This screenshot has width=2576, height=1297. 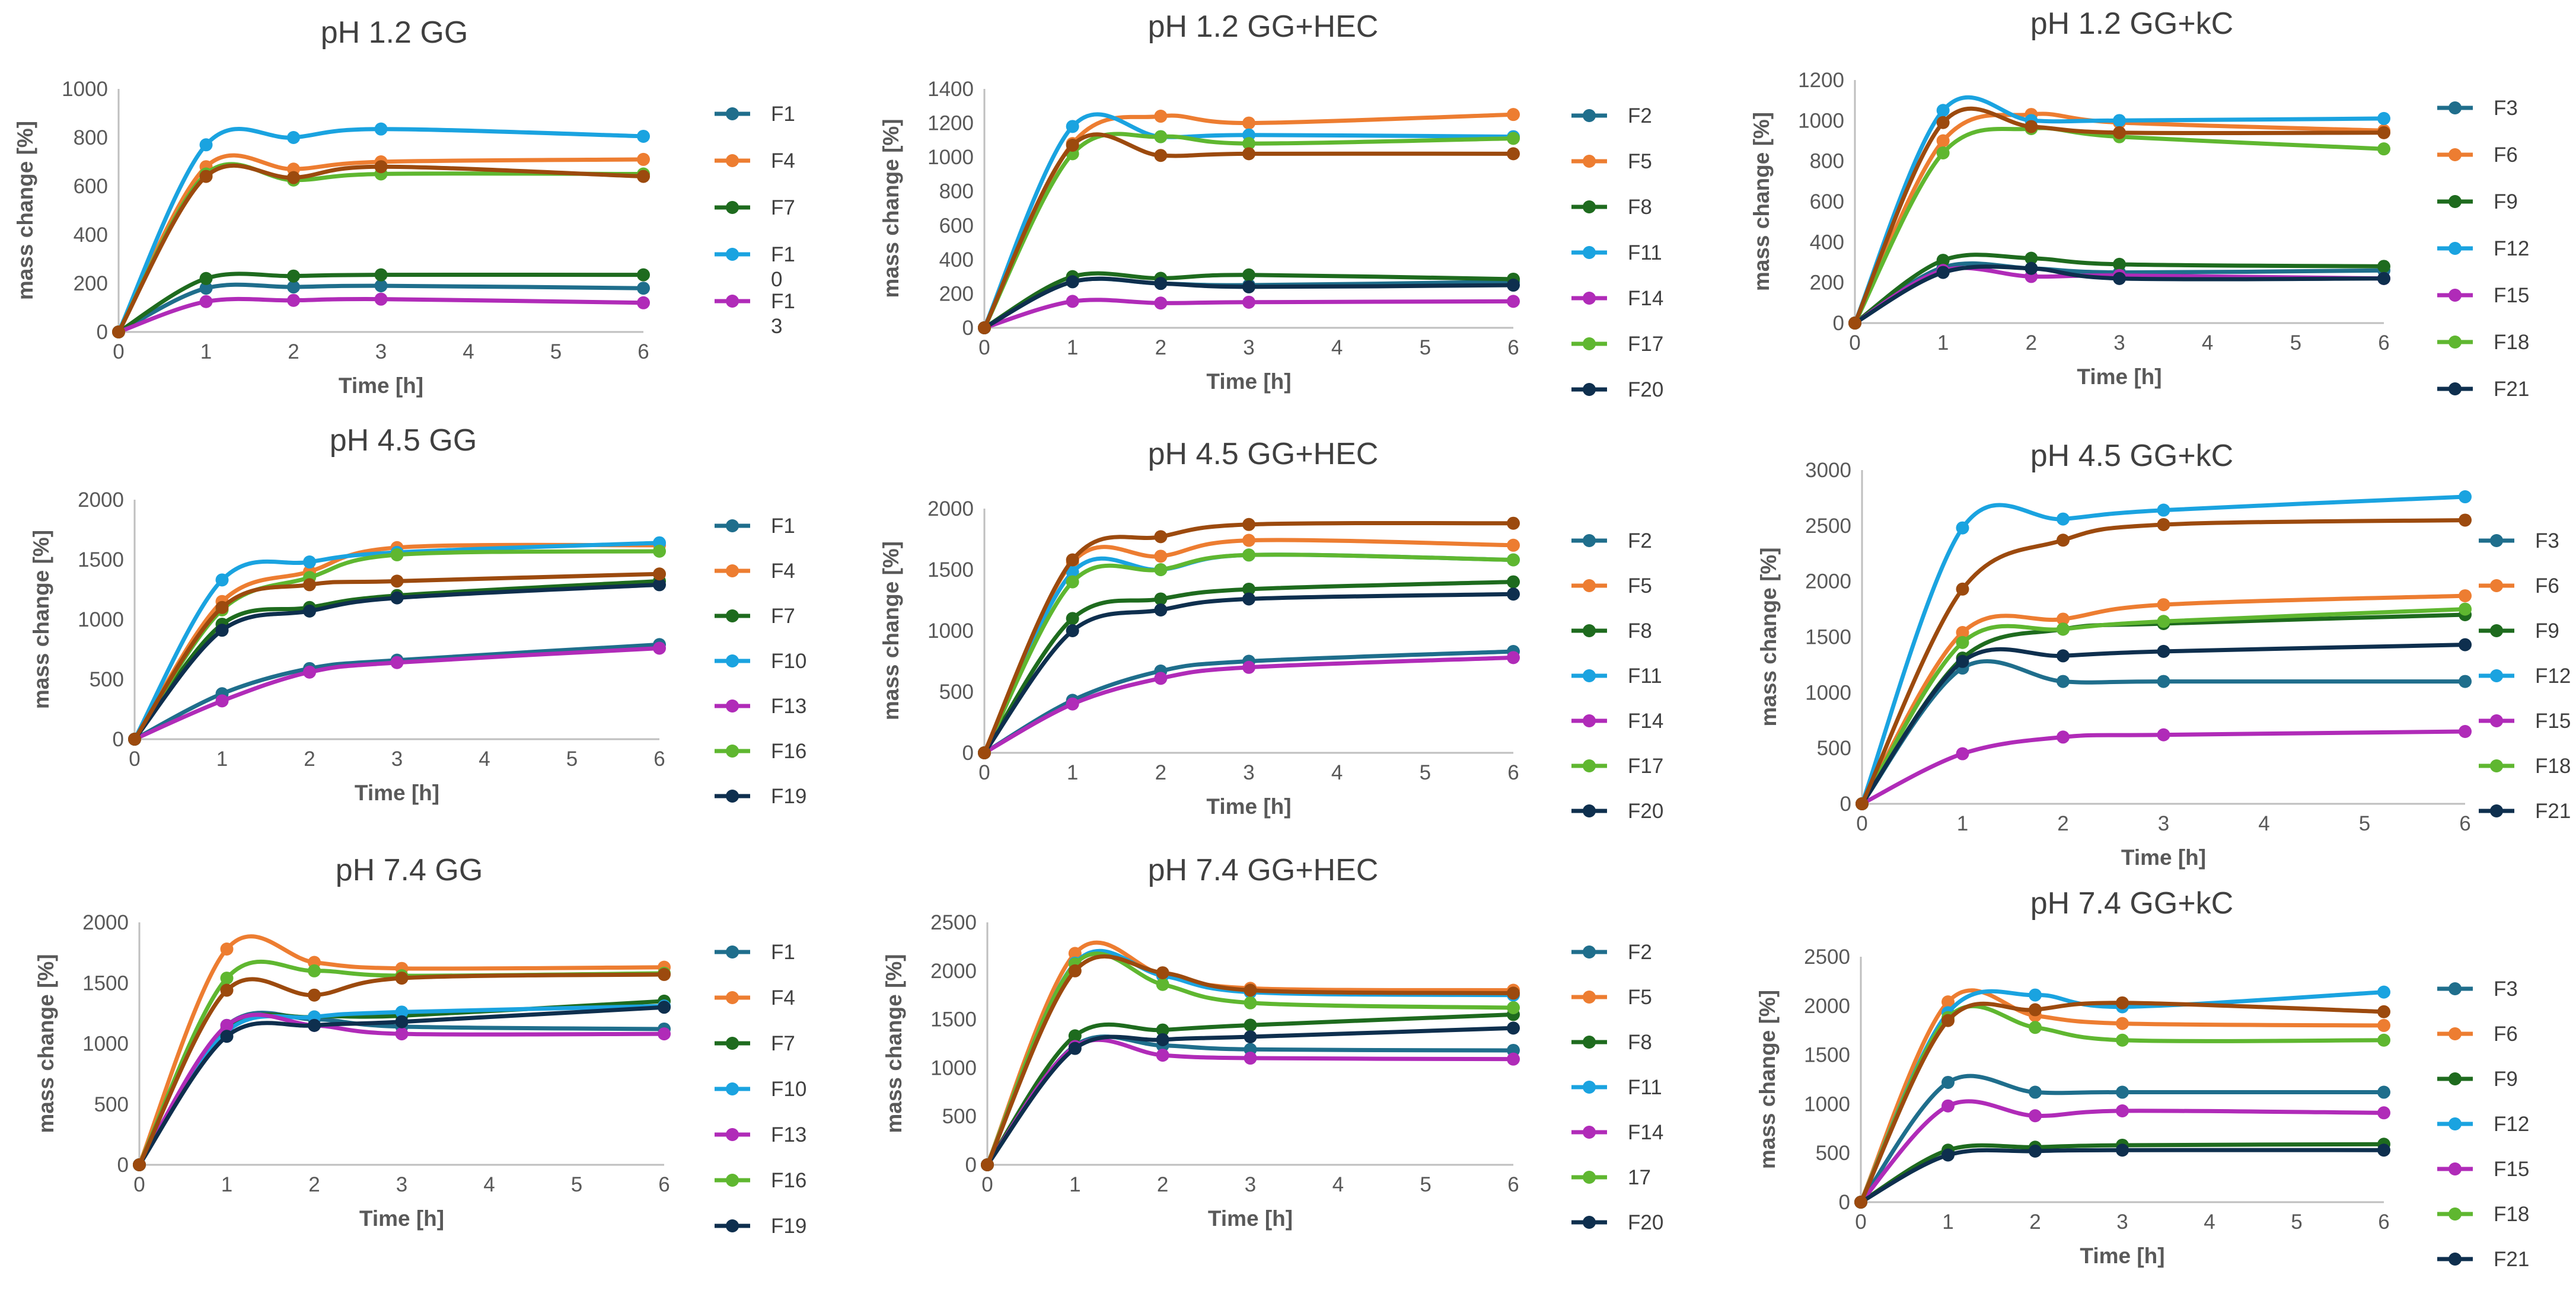 What do you see at coordinates (1645, 298) in the screenshot?
I see `legend-label: F14` at bounding box center [1645, 298].